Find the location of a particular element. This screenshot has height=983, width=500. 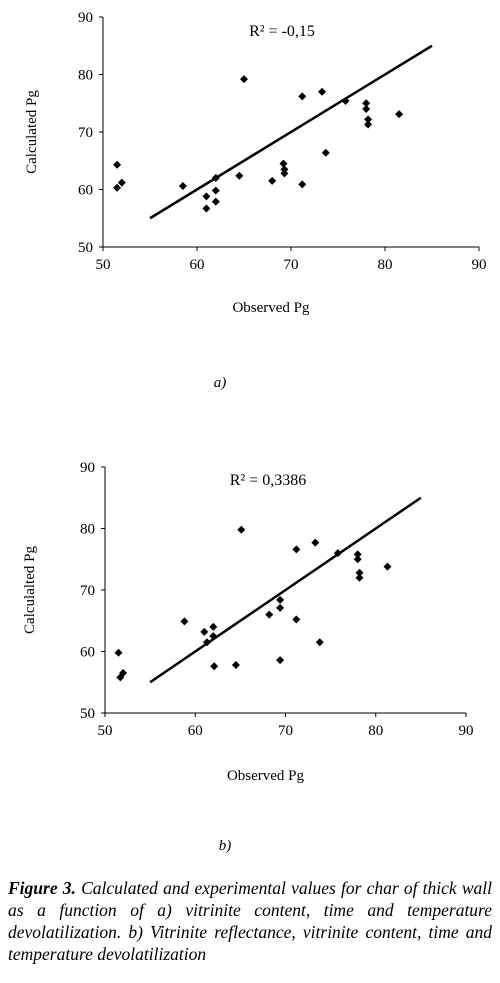

r-squared-annotation: R² = 0,3386 is located at coordinates (268, 480).